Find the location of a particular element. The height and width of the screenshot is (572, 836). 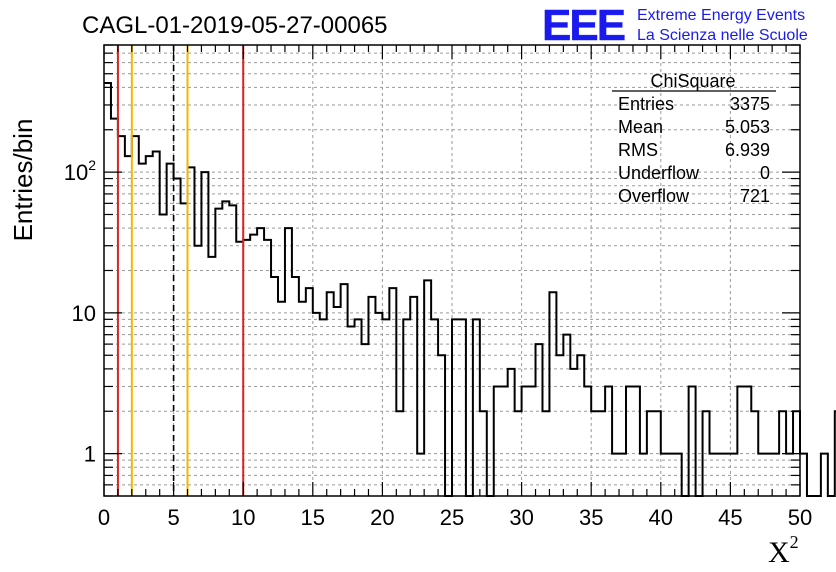

cut-lines-layer is located at coordinates (180, 270).